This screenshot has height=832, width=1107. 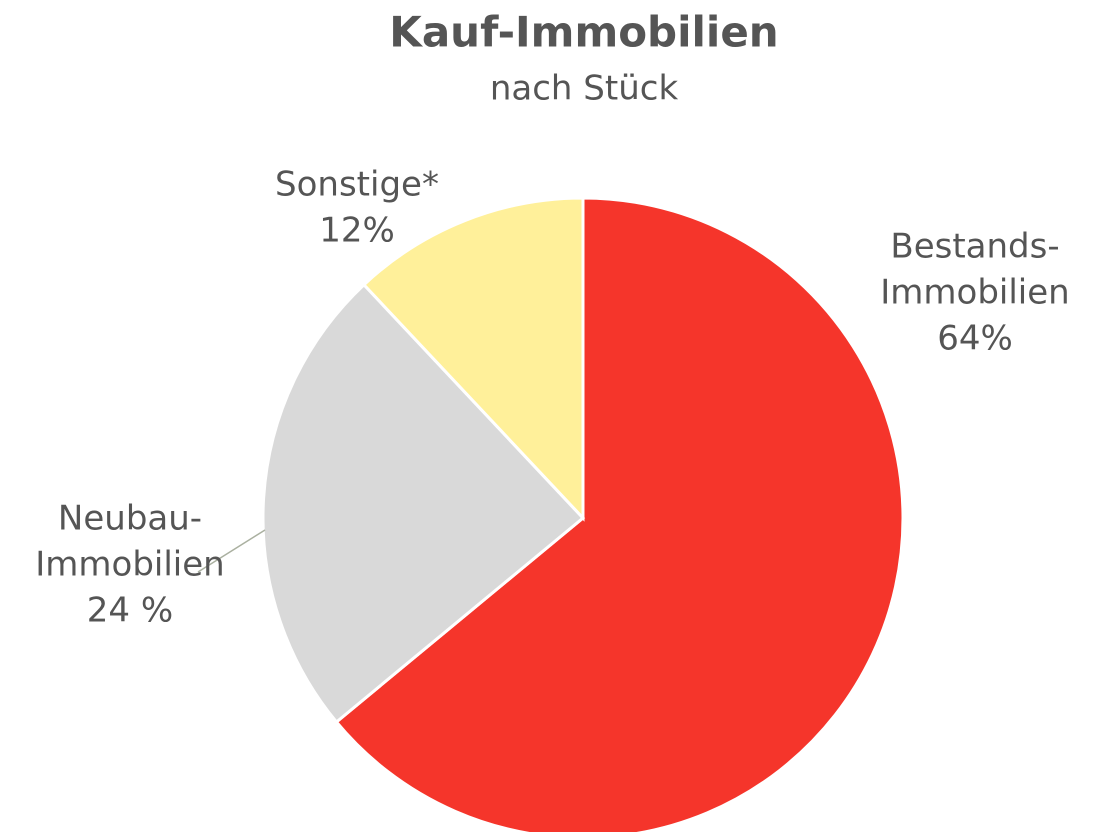 What do you see at coordinates (231, 551) in the screenshot?
I see `leader-line` at bounding box center [231, 551].